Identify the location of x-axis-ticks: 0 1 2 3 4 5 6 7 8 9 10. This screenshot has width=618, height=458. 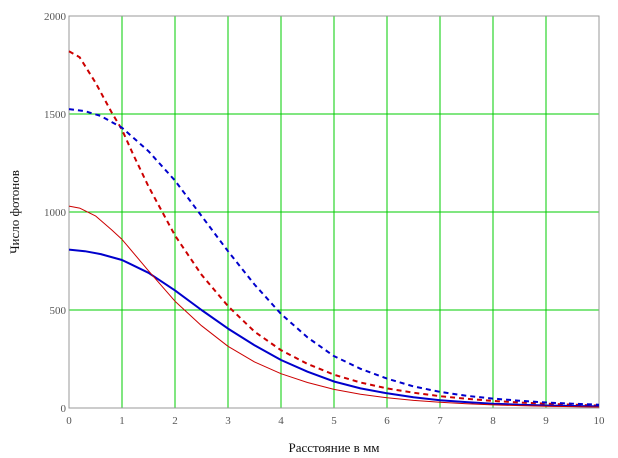
(335, 421).